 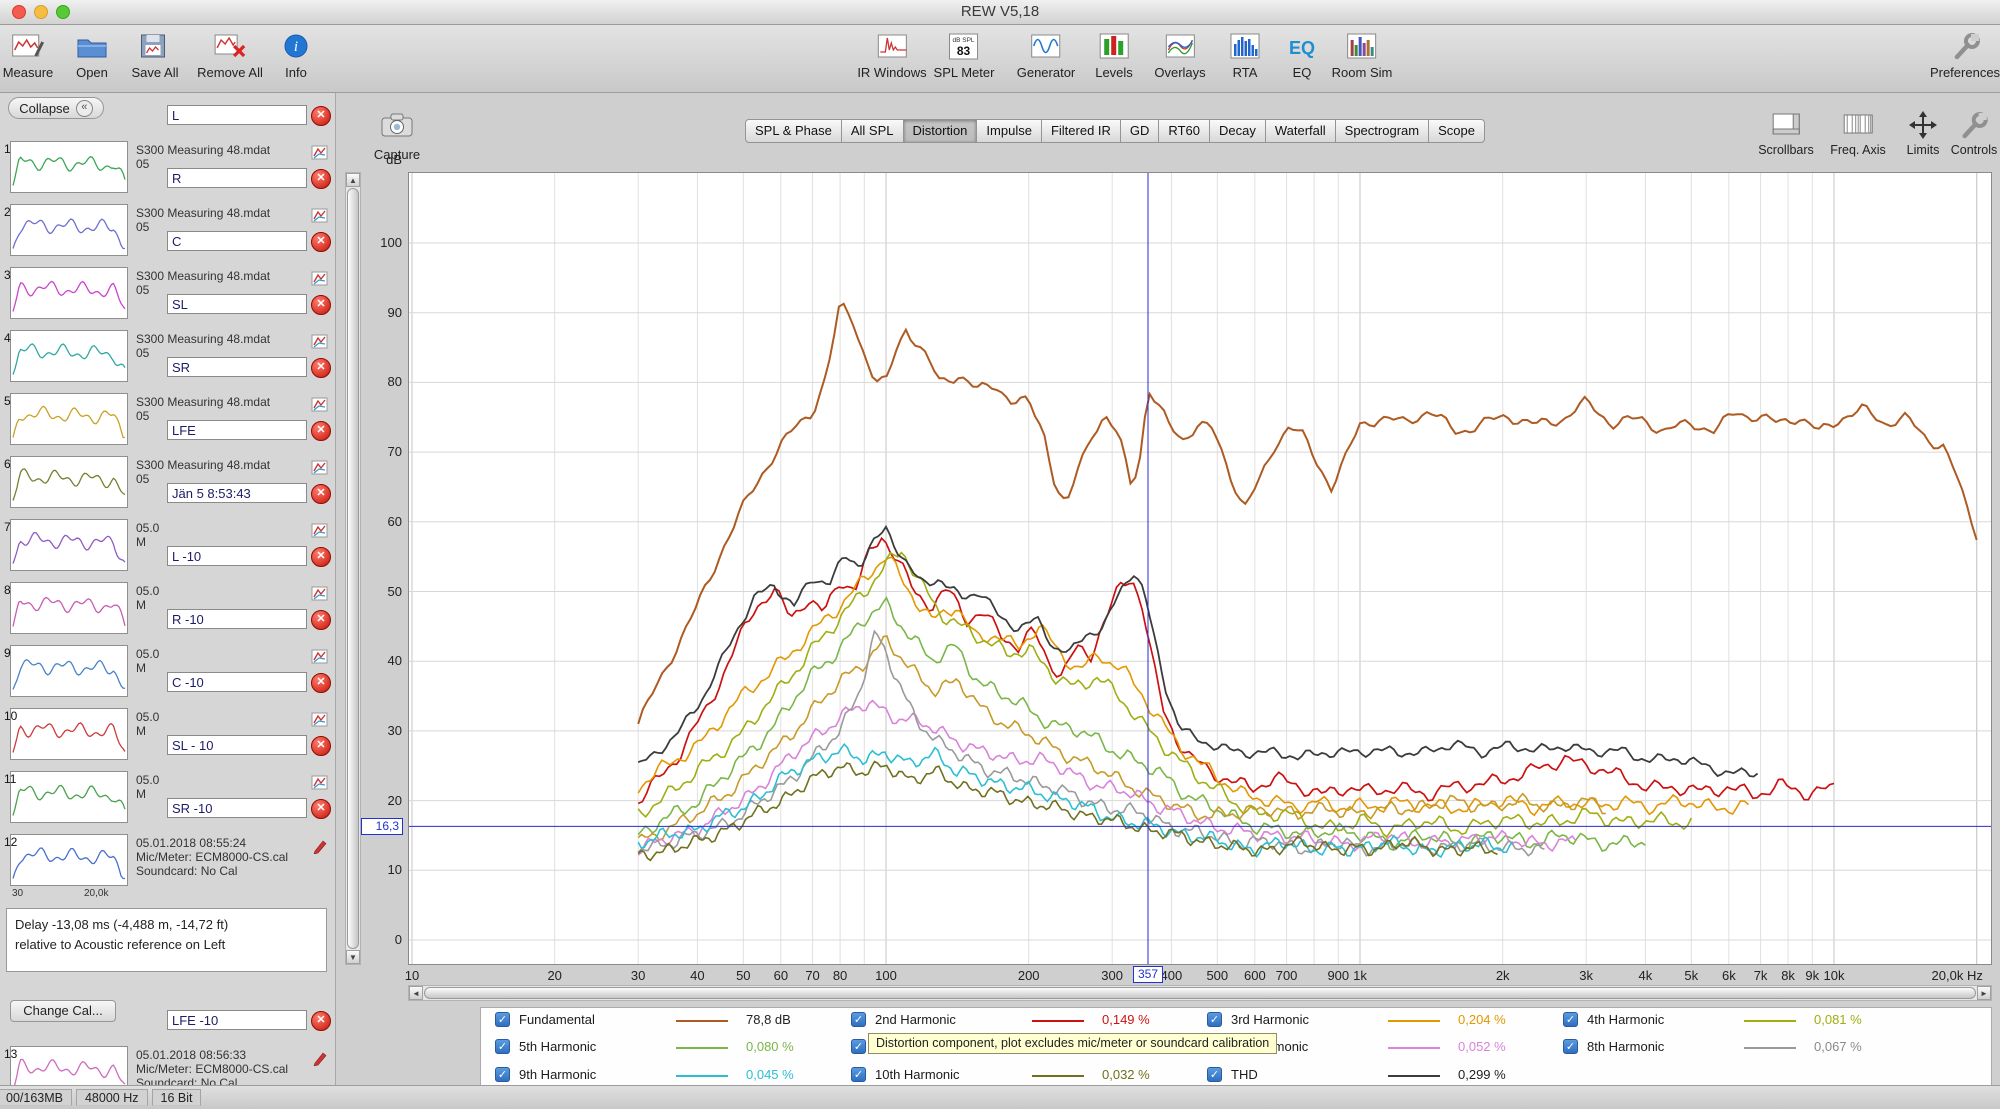 What do you see at coordinates (1245, 55) in the screenshot?
I see `toolbar-rta-button: RTA` at bounding box center [1245, 55].